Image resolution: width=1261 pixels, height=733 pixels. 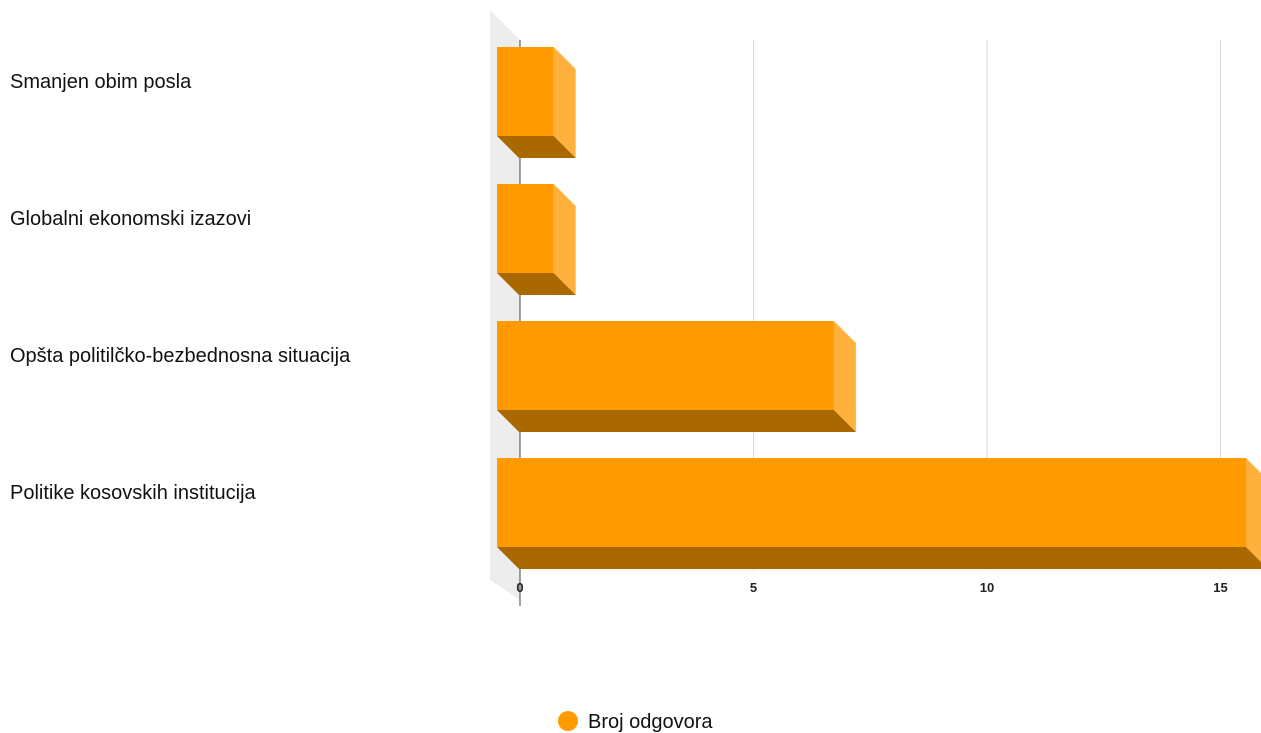 What do you see at coordinates (650, 722) in the screenshot?
I see `legend-label: Broj odgovora` at bounding box center [650, 722].